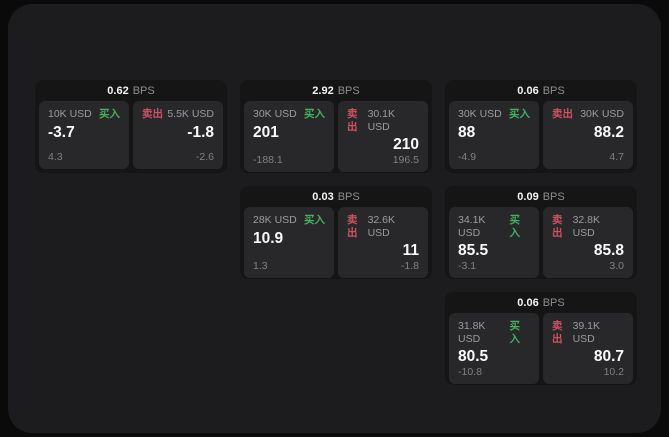 The height and width of the screenshot is (437, 669). What do you see at coordinates (528, 196) in the screenshot?
I see `bps-spread-value: 0.09` at bounding box center [528, 196].